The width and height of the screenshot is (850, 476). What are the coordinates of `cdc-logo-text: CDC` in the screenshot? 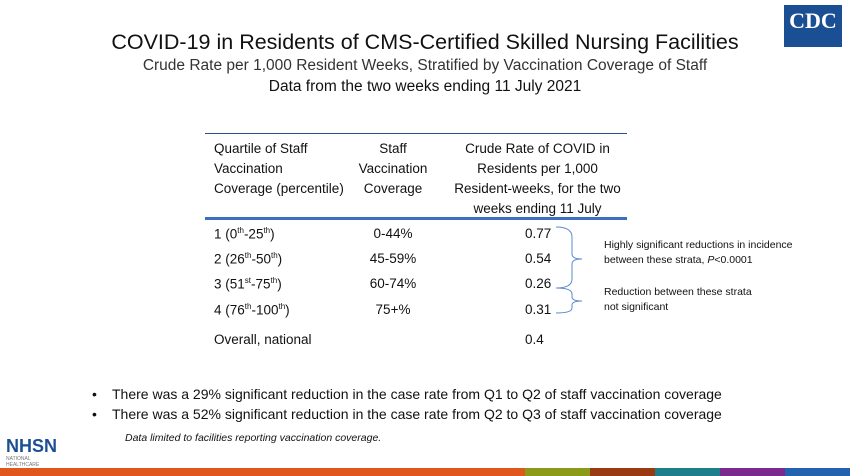 It's located at (813, 20).